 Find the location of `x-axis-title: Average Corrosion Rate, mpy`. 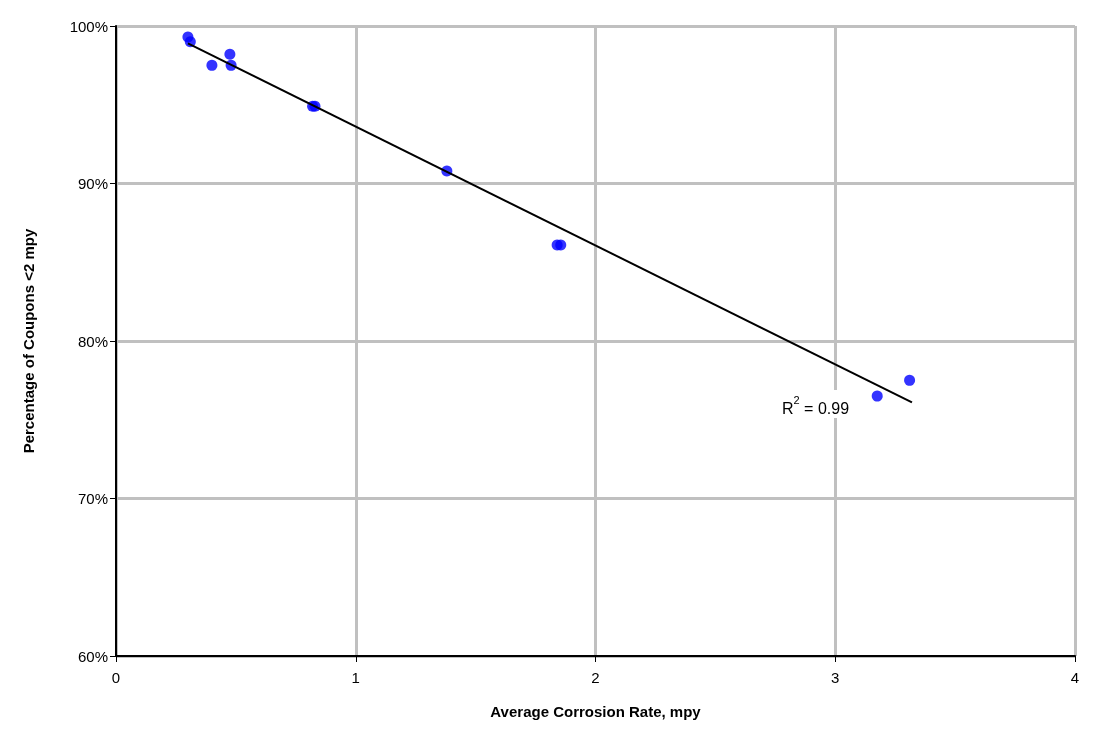

x-axis-title: Average Corrosion Rate, mpy is located at coordinates (596, 711).